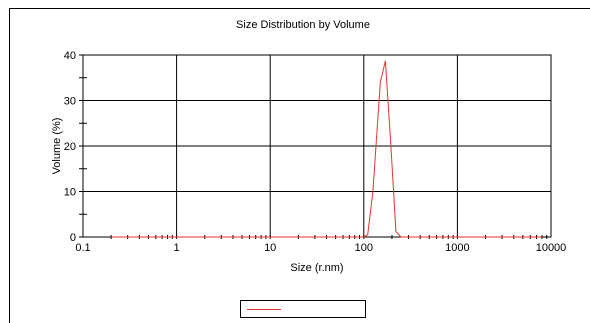 The width and height of the screenshot is (590, 323). What do you see at coordinates (457, 248) in the screenshot?
I see `x-tick-label: 1000` at bounding box center [457, 248].